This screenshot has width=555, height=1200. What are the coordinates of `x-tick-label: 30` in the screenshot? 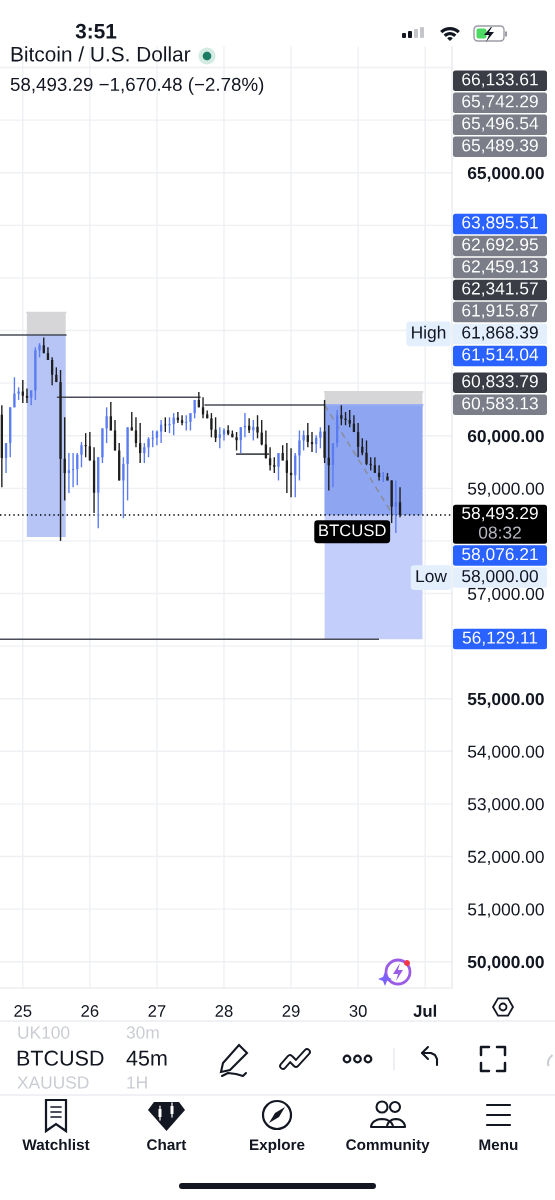 It's located at (358, 1011).